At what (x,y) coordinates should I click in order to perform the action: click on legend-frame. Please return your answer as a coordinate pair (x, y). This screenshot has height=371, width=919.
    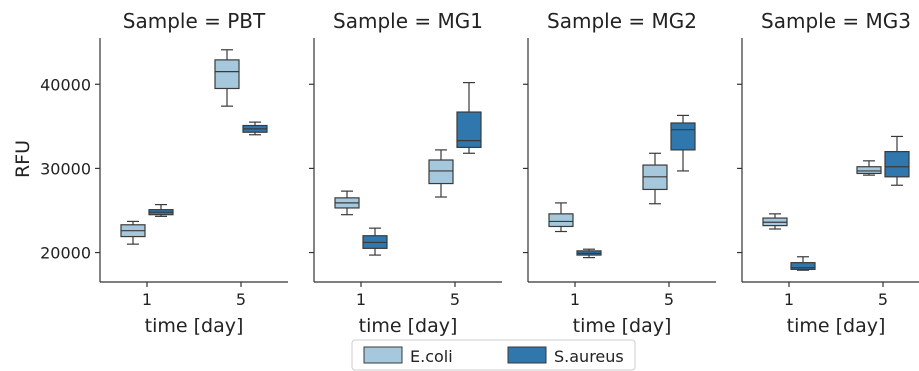
    Looking at the image, I should click on (493, 355).